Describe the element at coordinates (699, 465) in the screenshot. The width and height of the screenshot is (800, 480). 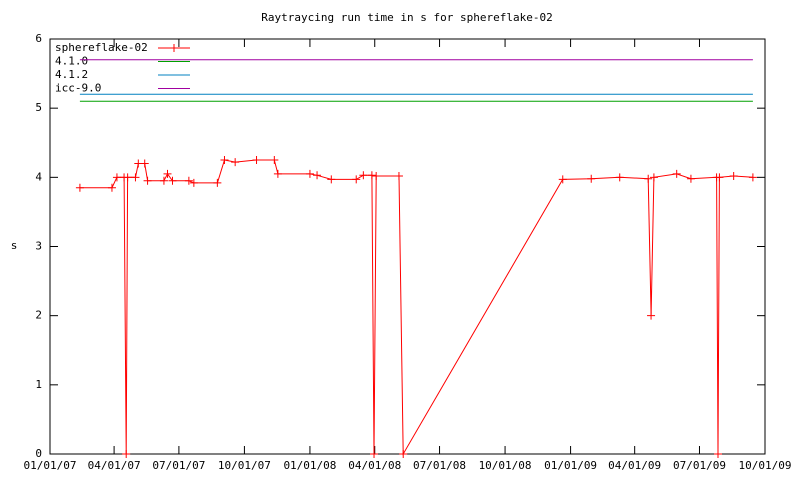
I see `x-tick-label: 07/01/09` at that location.